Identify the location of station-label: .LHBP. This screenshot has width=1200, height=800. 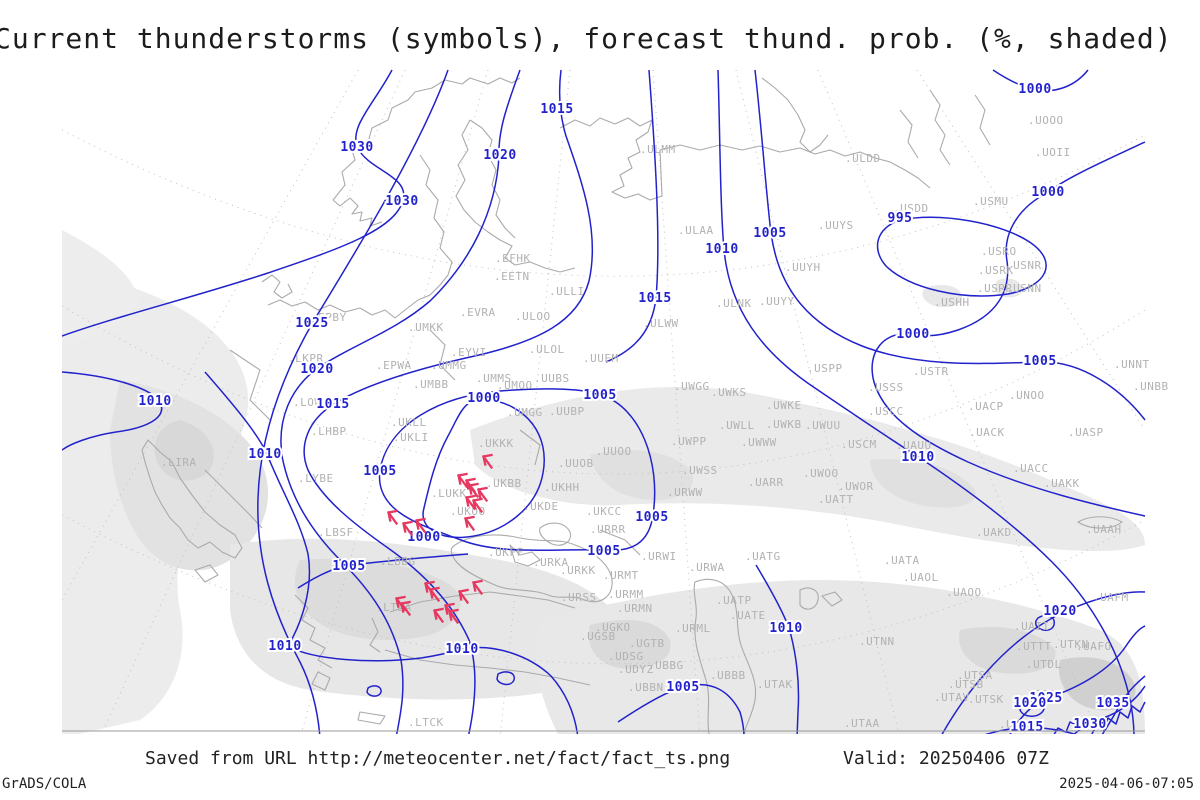
(329, 431).